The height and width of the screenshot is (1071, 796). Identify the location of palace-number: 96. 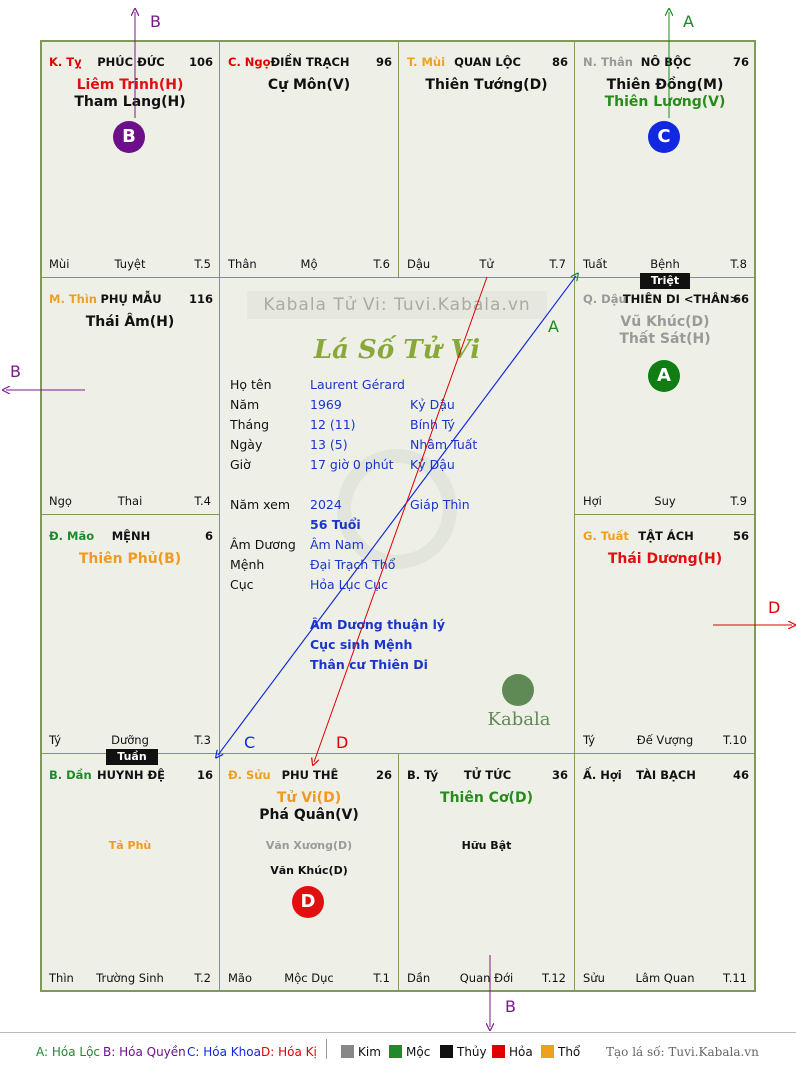
(383, 62).